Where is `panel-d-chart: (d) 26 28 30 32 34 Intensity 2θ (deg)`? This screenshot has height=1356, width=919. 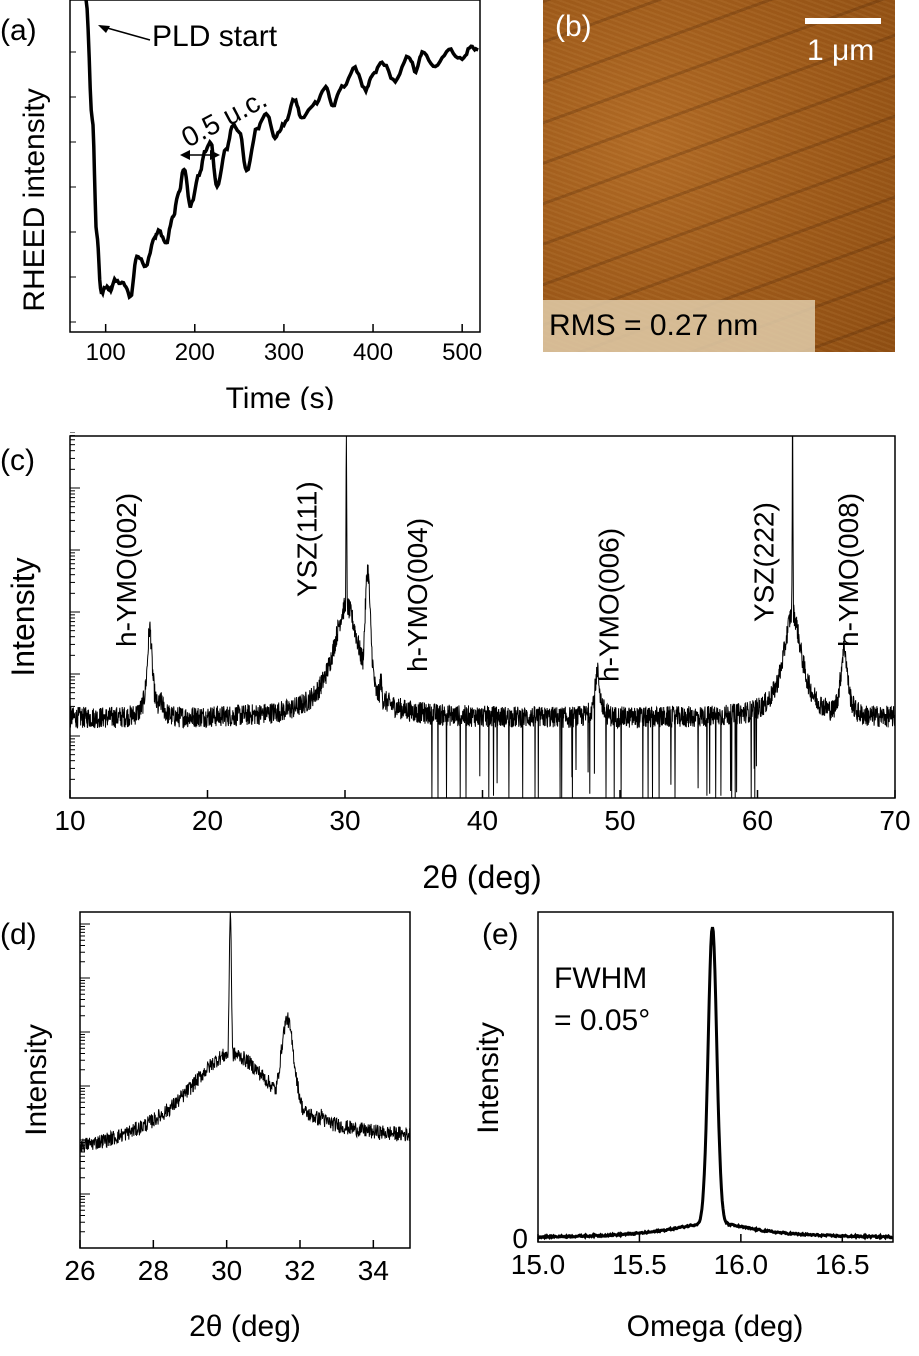
panel-d-chart: (d) 26 28 30 32 34 Intensity 2θ (deg) is located at coordinates (205, 1127).